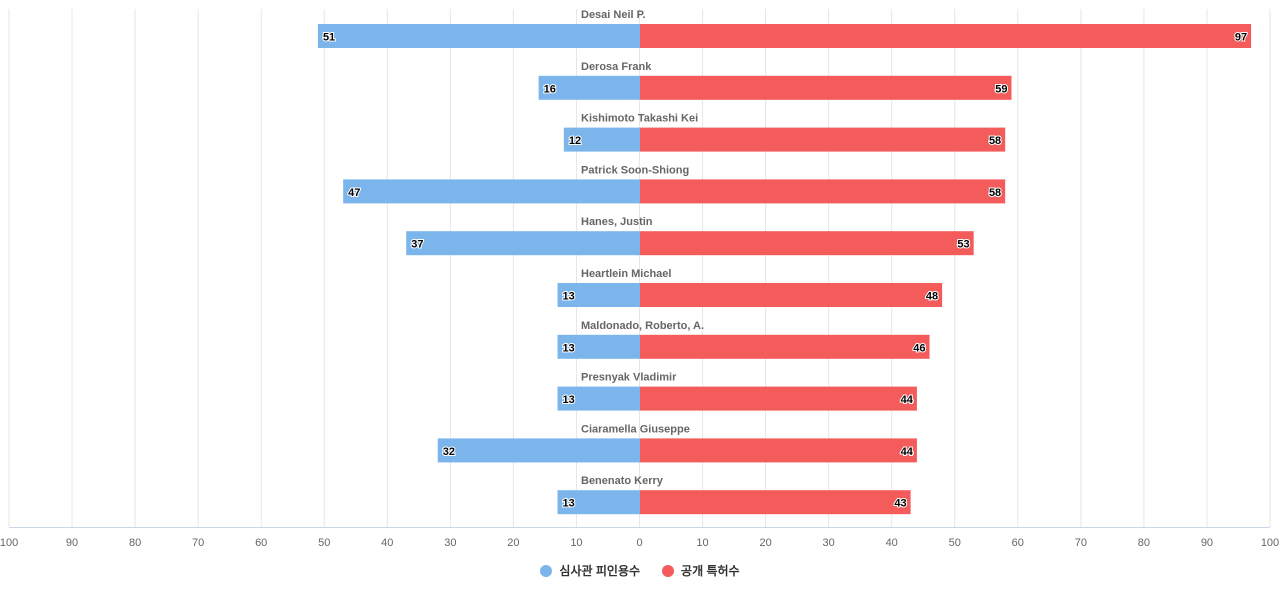 The image size is (1280, 600). What do you see at coordinates (710, 571) in the screenshot?
I see `legend-label-right: 공개 특허수` at bounding box center [710, 571].